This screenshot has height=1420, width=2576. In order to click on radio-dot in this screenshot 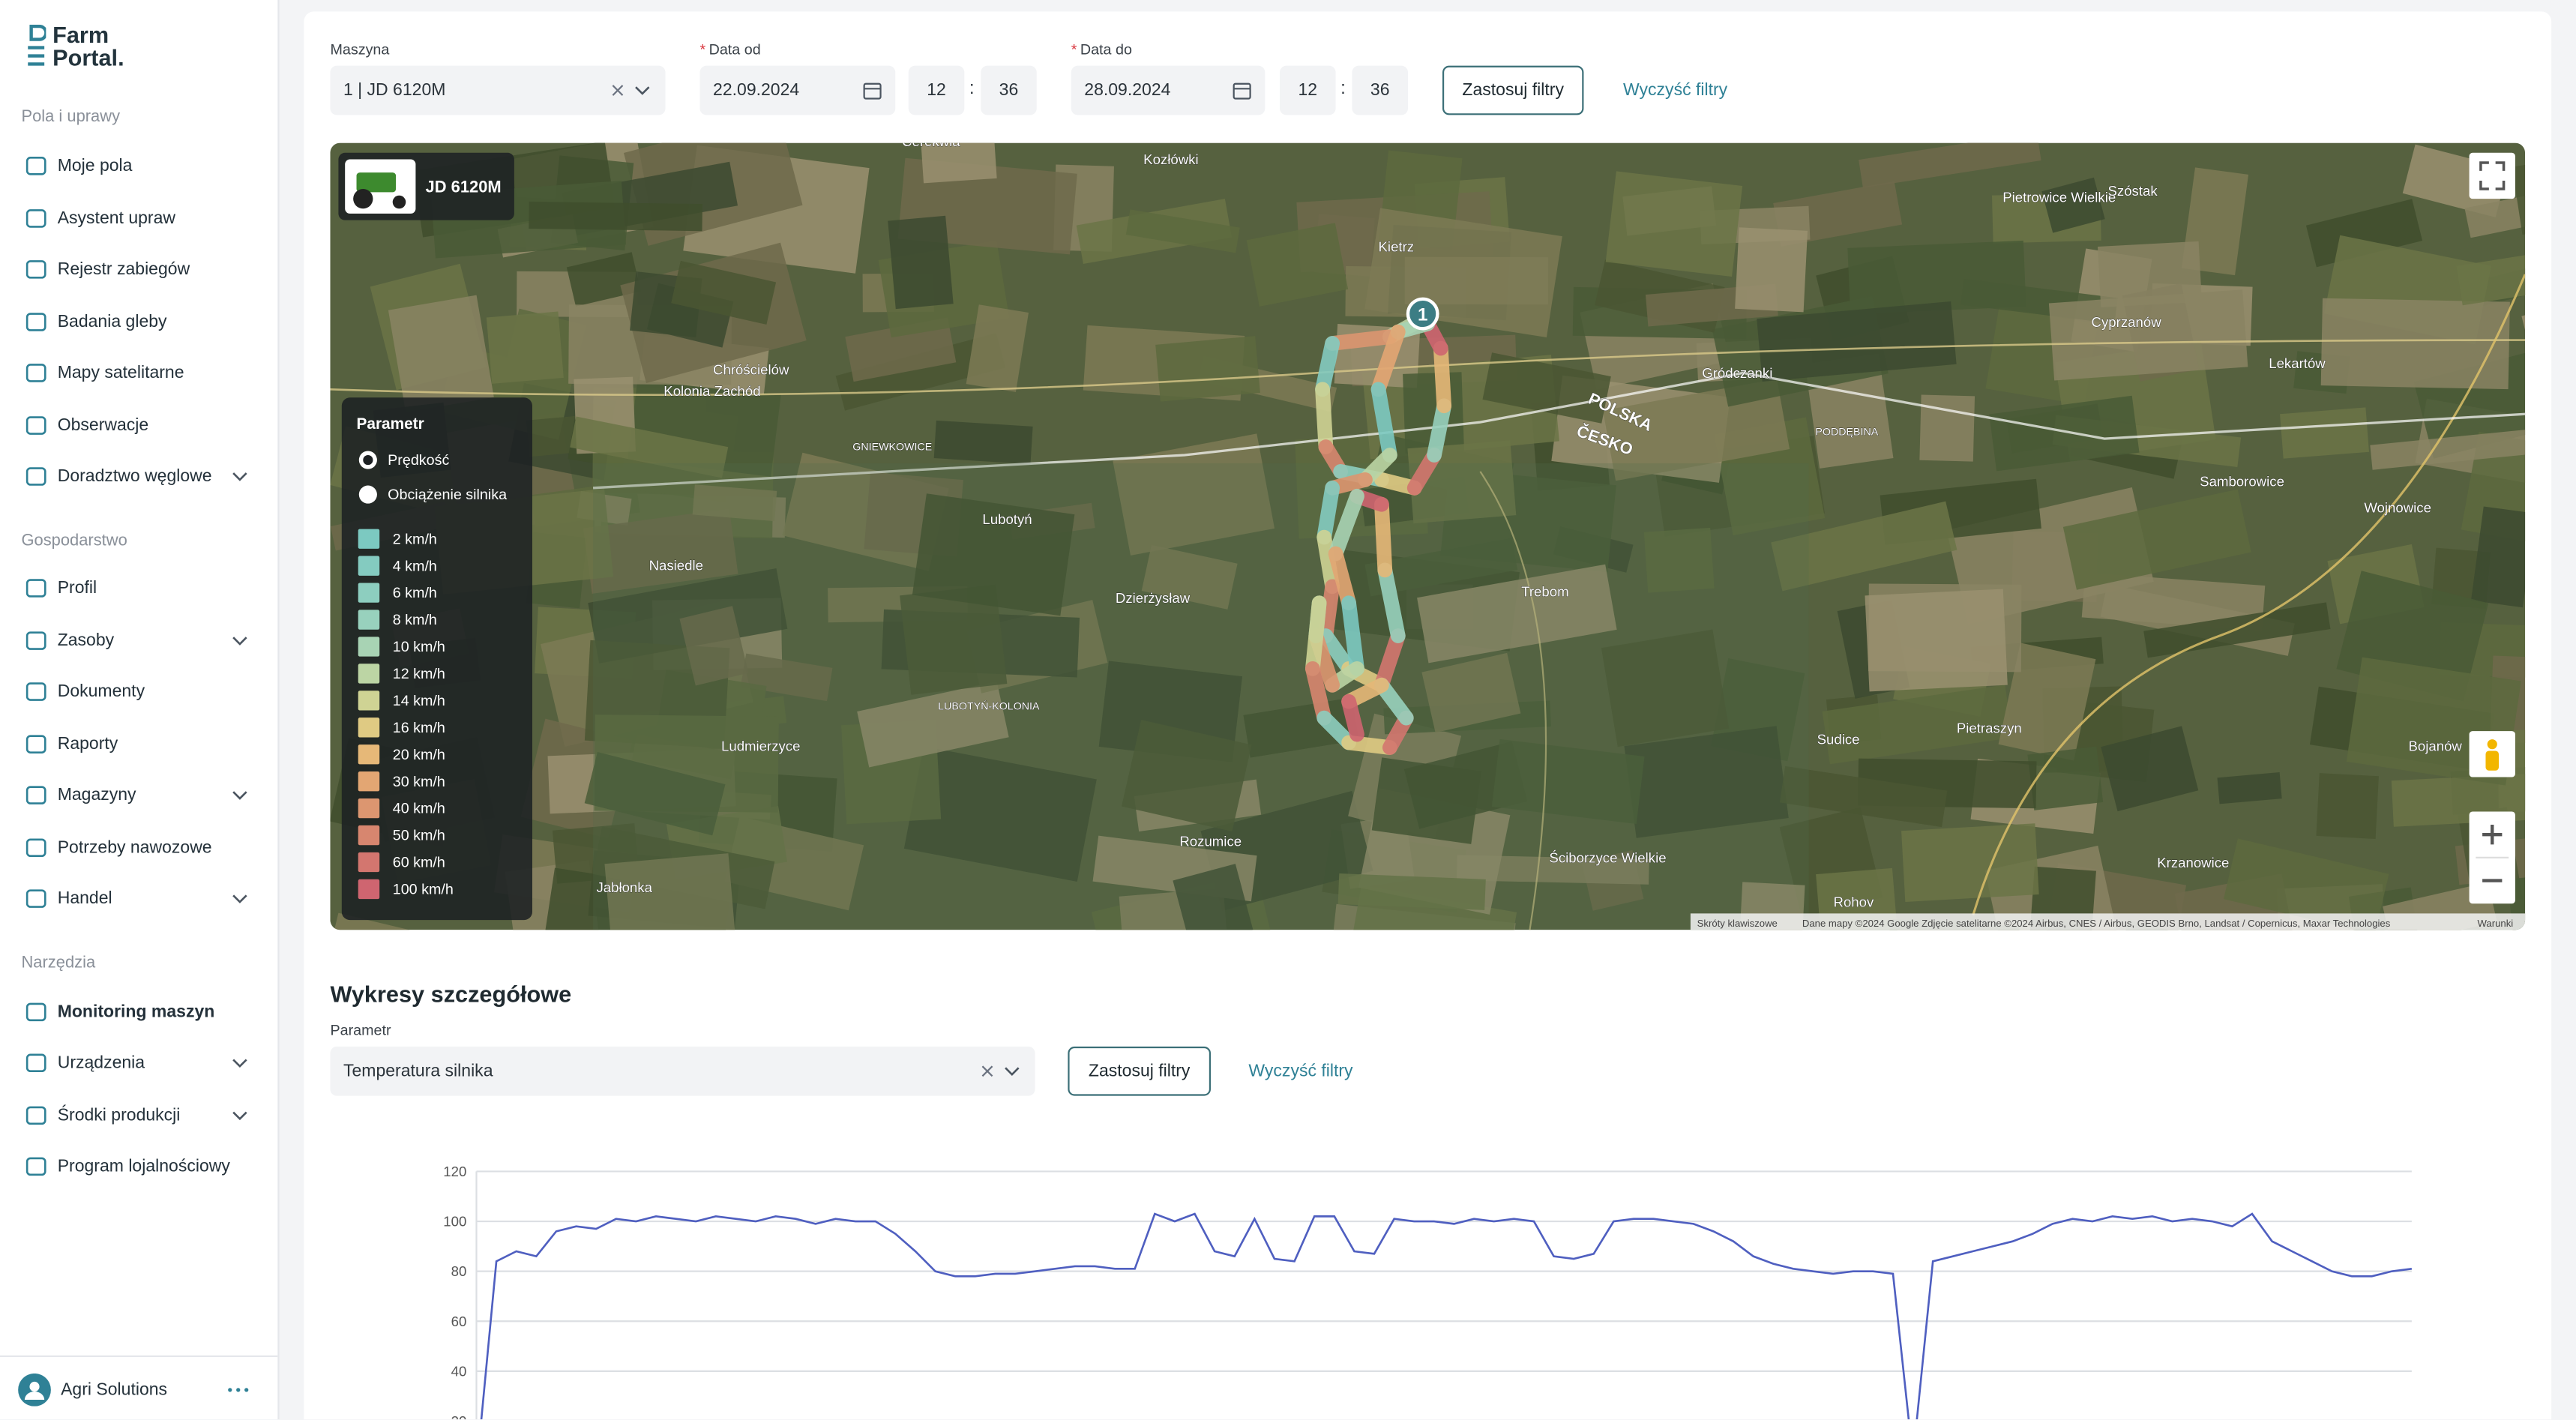, I will do `click(368, 460)`.